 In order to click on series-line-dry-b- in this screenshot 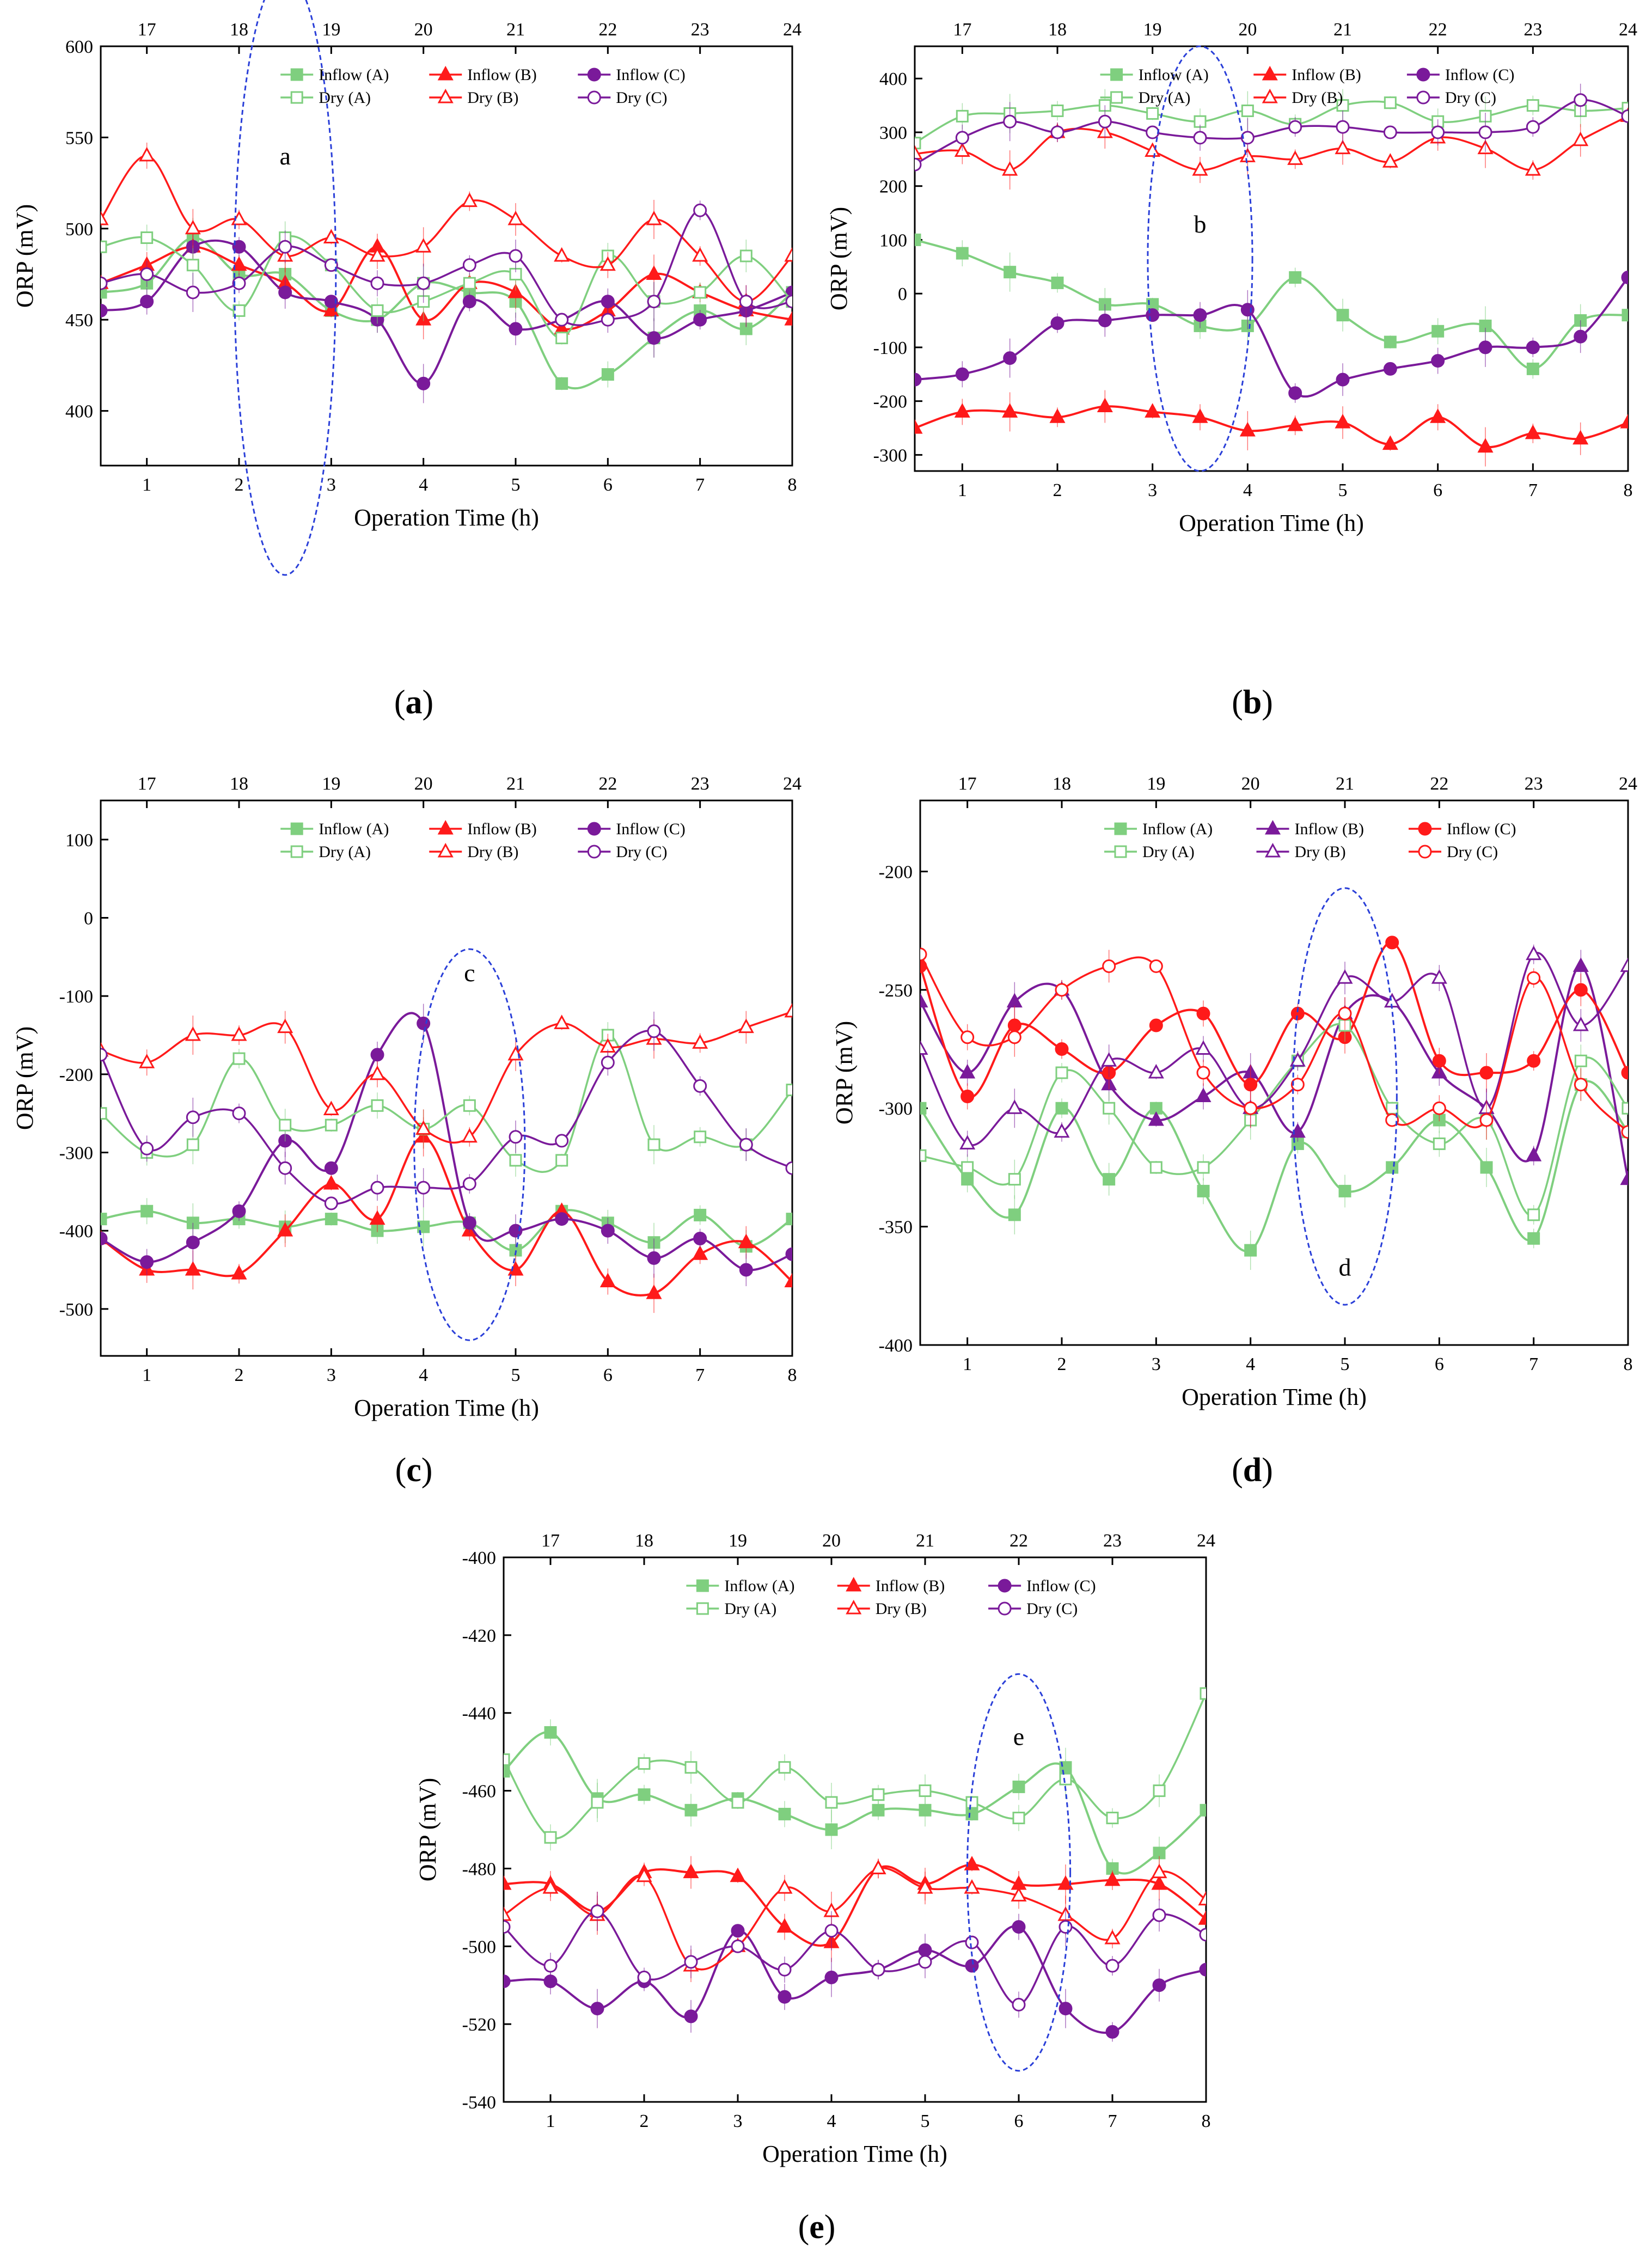, I will do `click(855, 1919)`.